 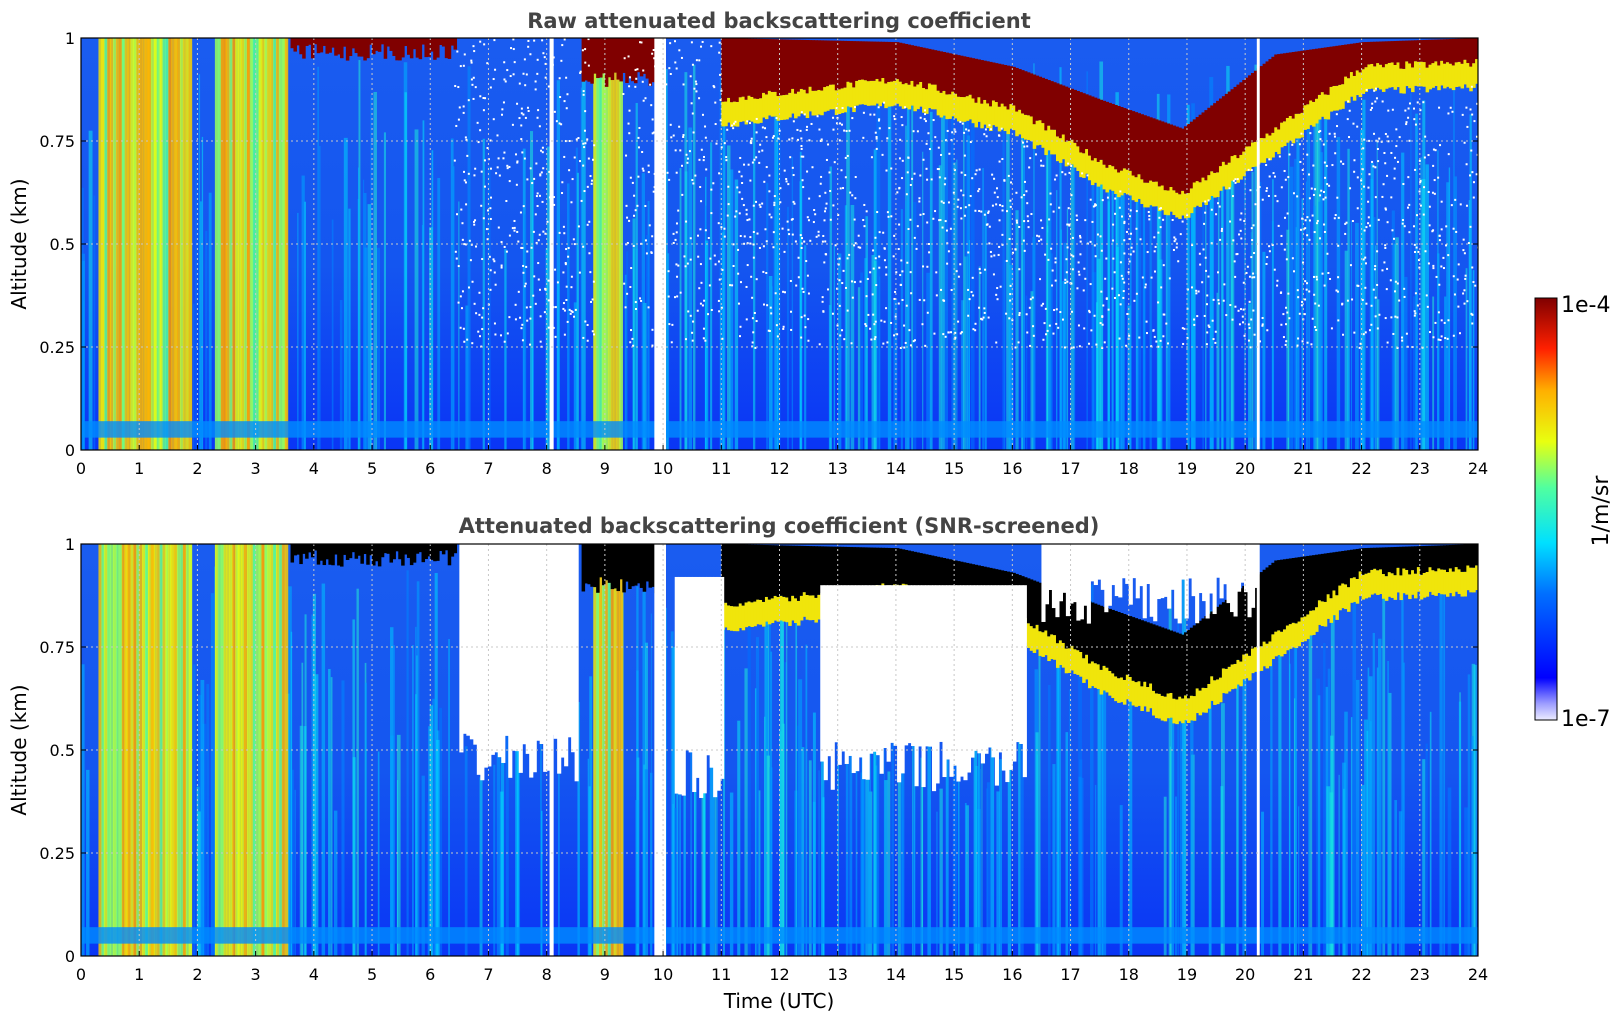 I want to click on y-tick-label: 1, so click(x=70, y=38).